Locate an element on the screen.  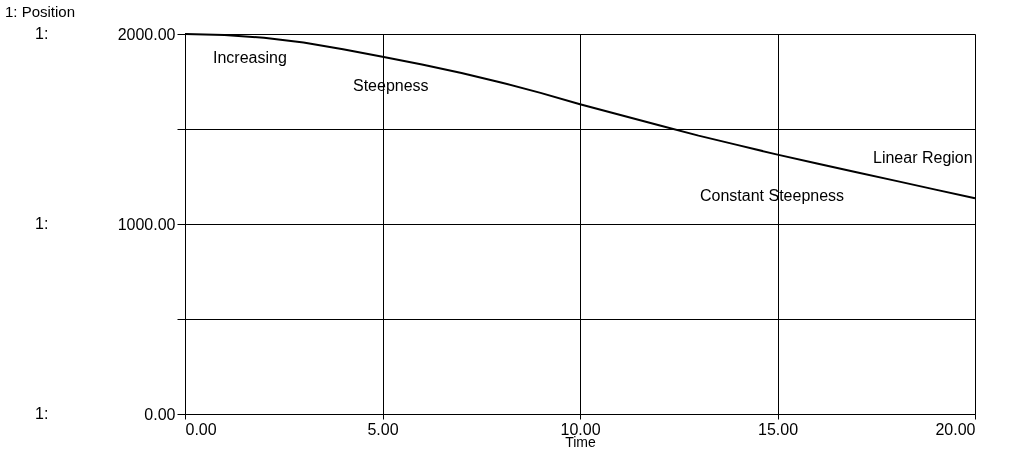
x-tick-label: 5.00 is located at coordinates (383, 429).